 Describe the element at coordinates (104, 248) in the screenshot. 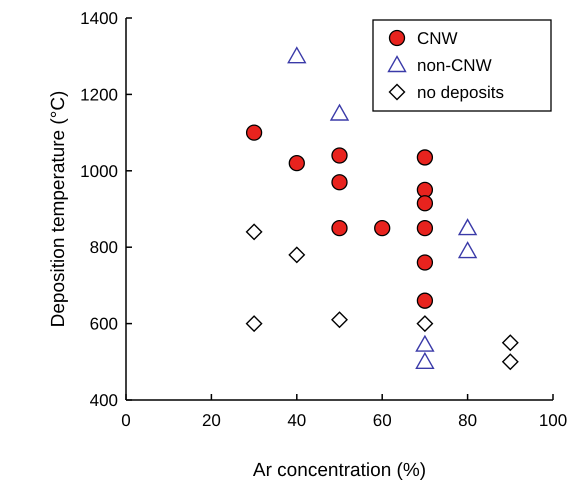

I see `y-tick-label: 800` at that location.